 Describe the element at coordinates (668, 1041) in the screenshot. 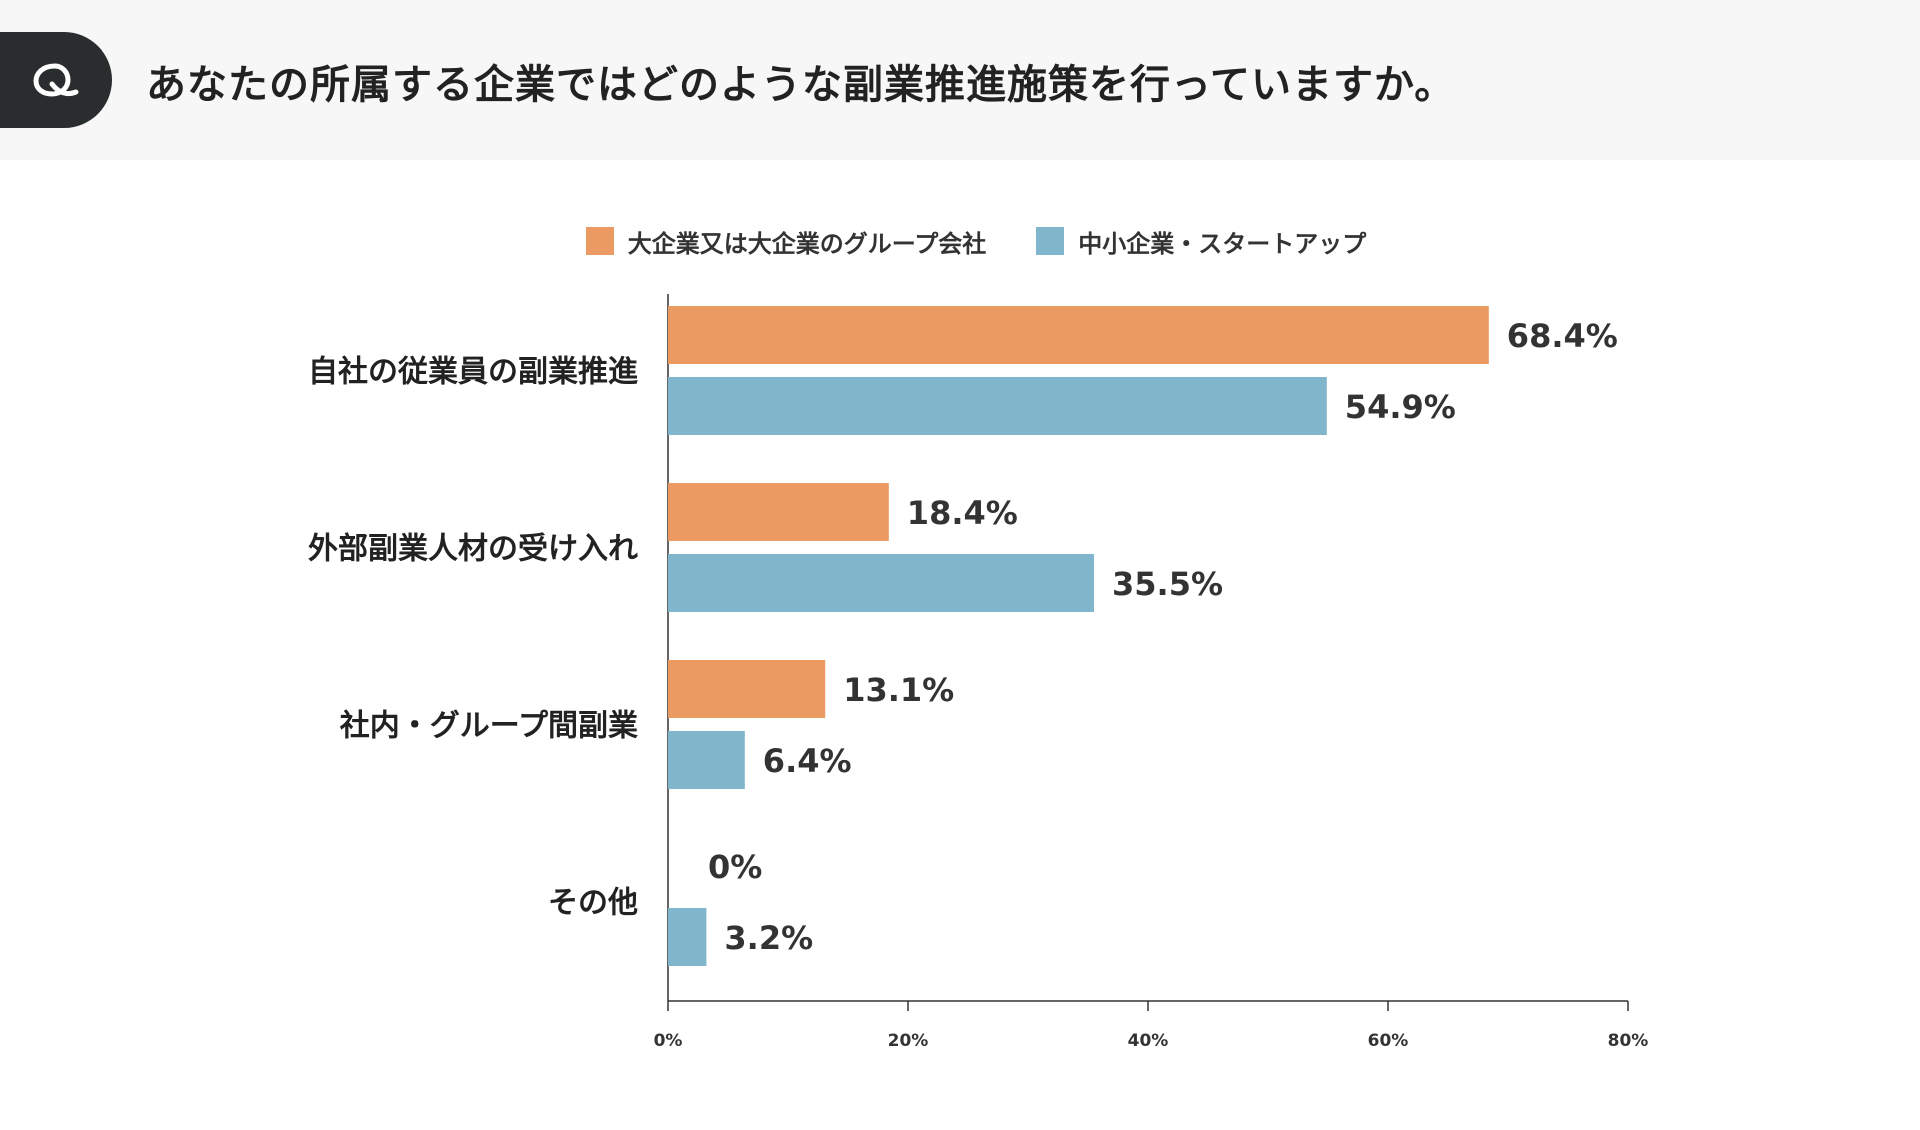

I see `x-tick-label-0: 0%` at that location.